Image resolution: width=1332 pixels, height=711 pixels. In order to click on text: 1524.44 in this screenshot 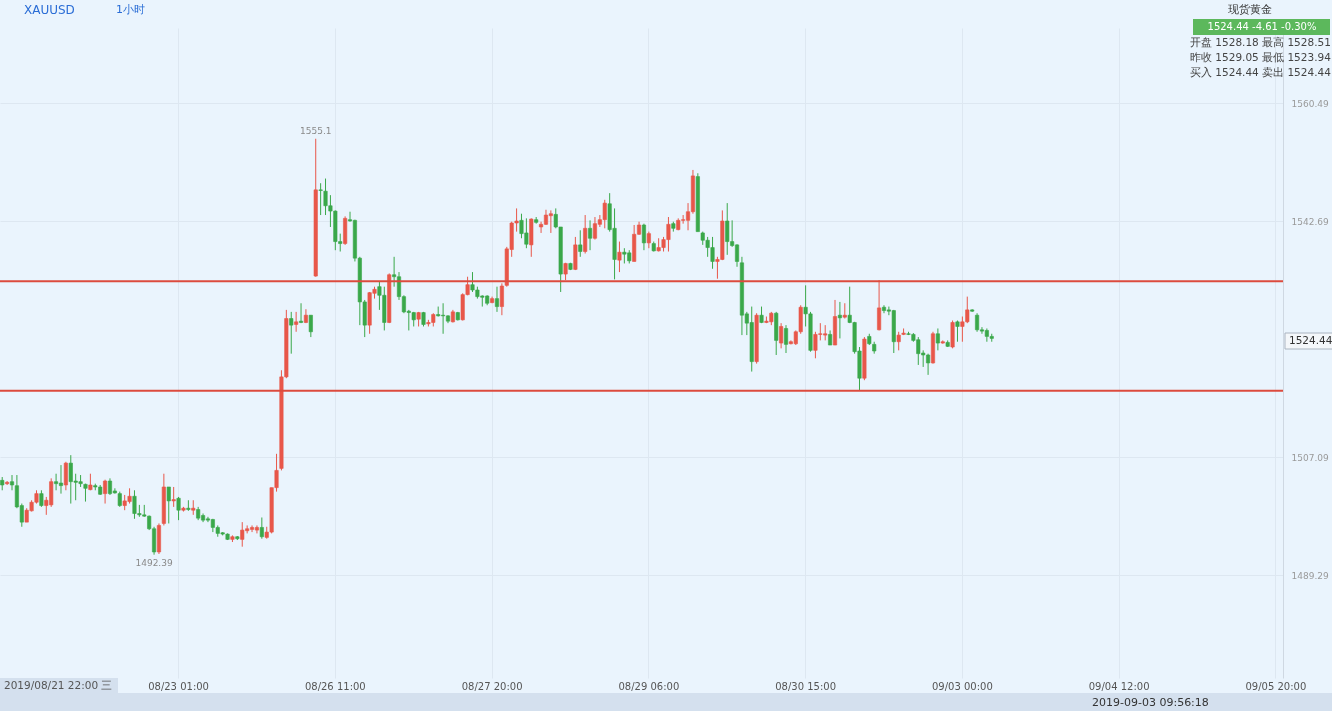, I will do `click(1310, 340)`.